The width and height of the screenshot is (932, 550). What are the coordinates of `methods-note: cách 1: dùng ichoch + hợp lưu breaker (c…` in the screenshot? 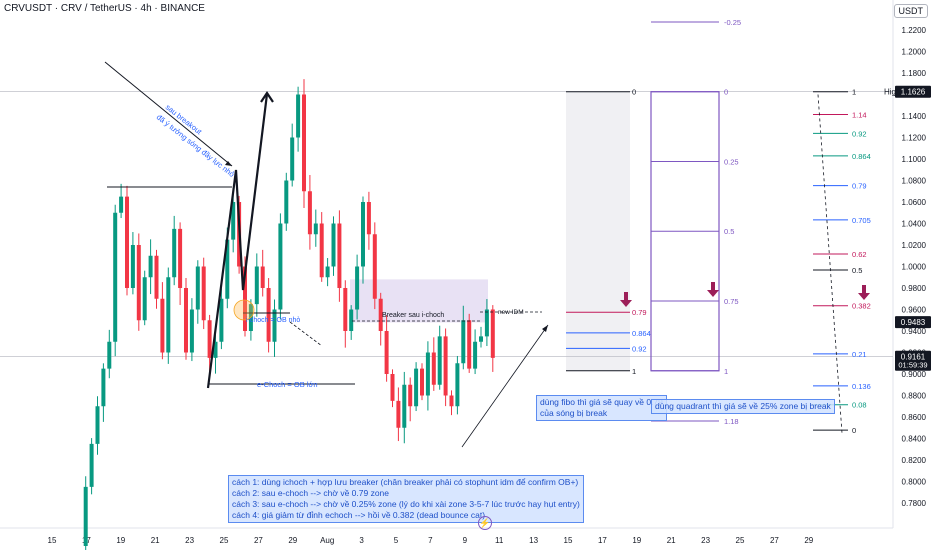 It's located at (406, 499).